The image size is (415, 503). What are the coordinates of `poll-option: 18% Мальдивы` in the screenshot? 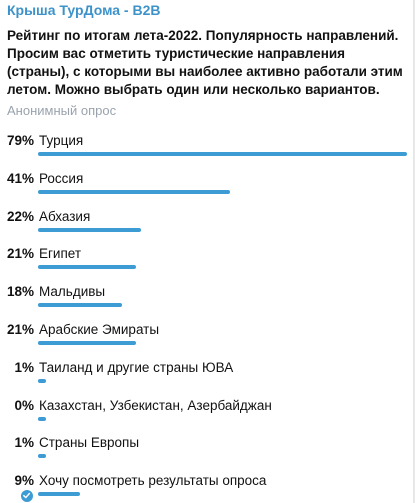 It's located at (207, 301).